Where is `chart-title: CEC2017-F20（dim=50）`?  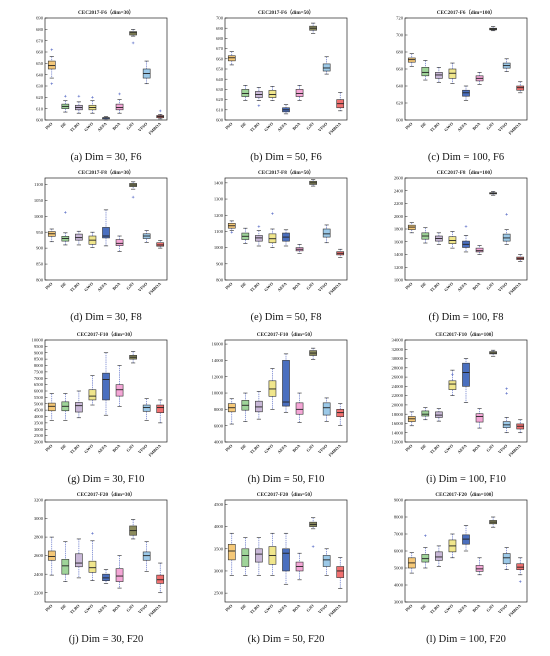
chart-title: CEC2017-F20（dim=50） is located at coordinates (286, 494).